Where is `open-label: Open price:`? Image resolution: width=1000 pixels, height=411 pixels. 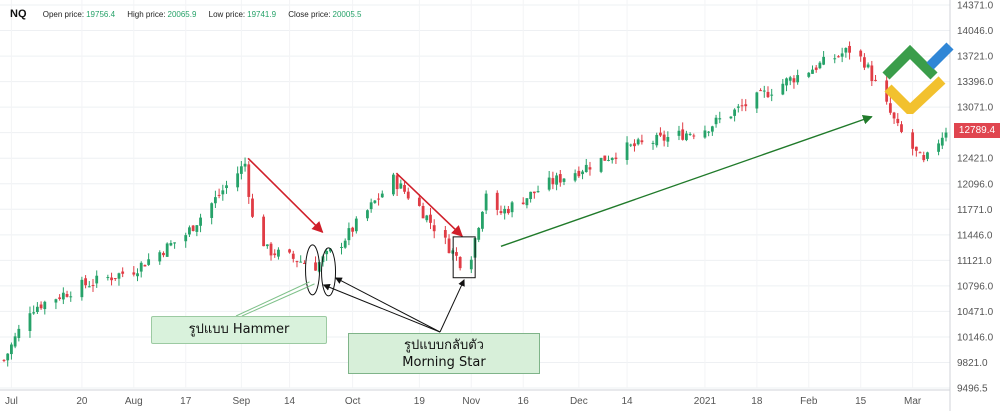 open-label: Open price: is located at coordinates (63, 14).